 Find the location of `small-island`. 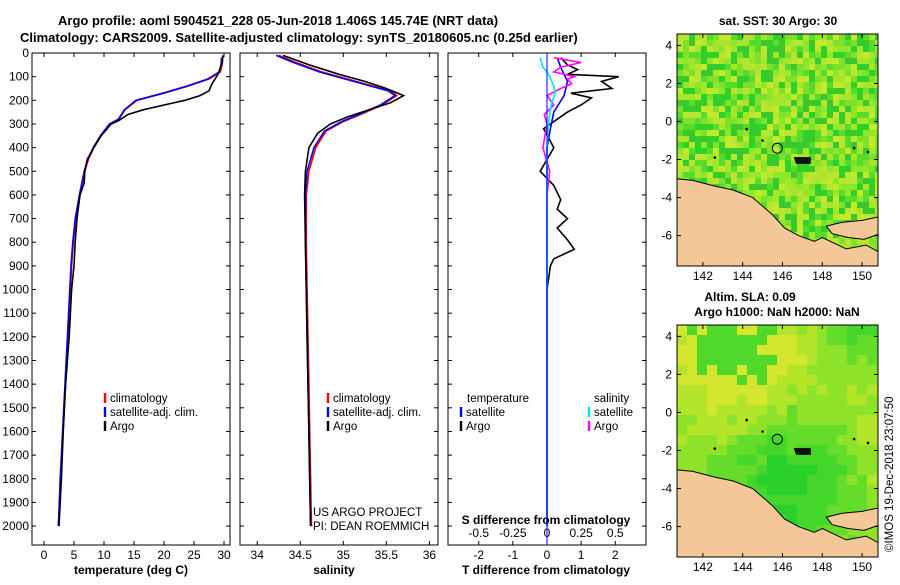

small-island is located at coordinates (854, 148).